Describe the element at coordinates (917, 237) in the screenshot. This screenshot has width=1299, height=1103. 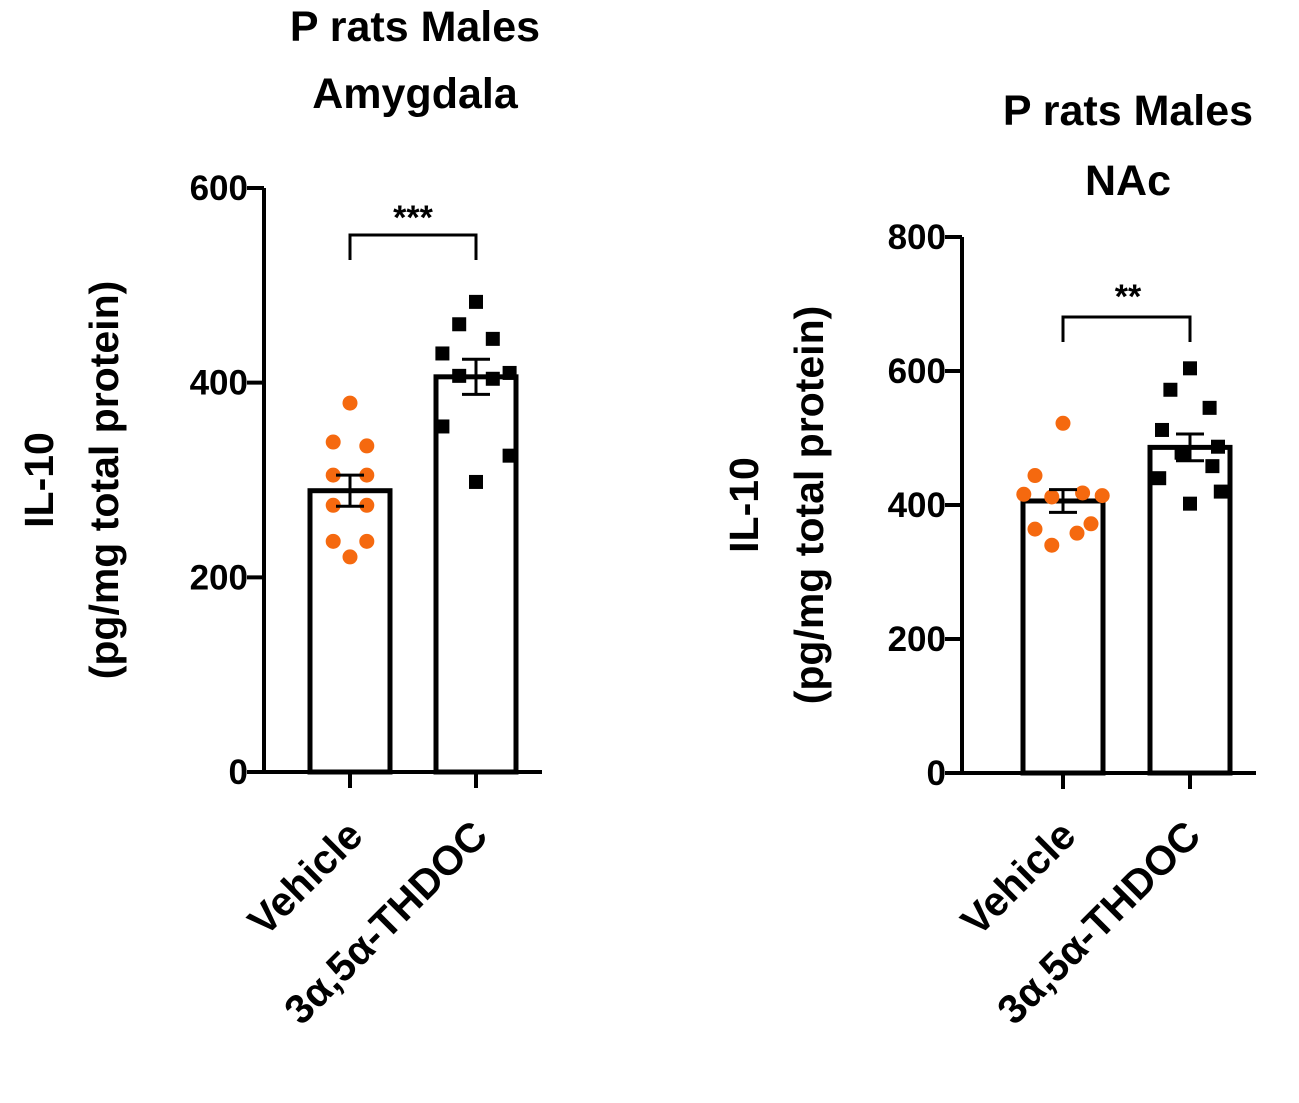
I see `y-tick-label: 800` at that location.